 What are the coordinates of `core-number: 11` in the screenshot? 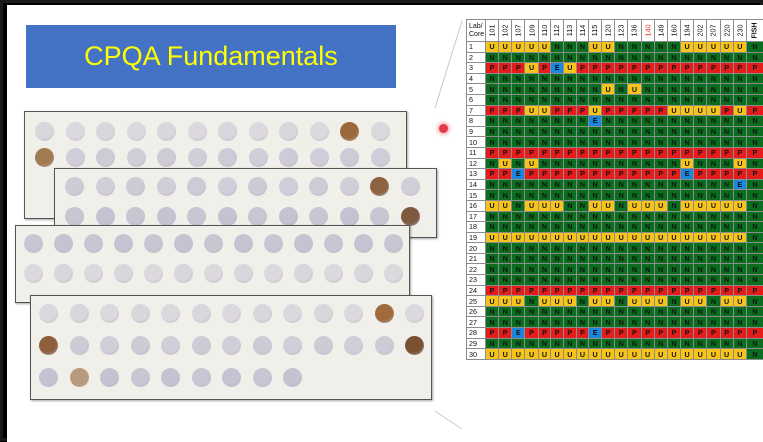 It's located at (476, 152).